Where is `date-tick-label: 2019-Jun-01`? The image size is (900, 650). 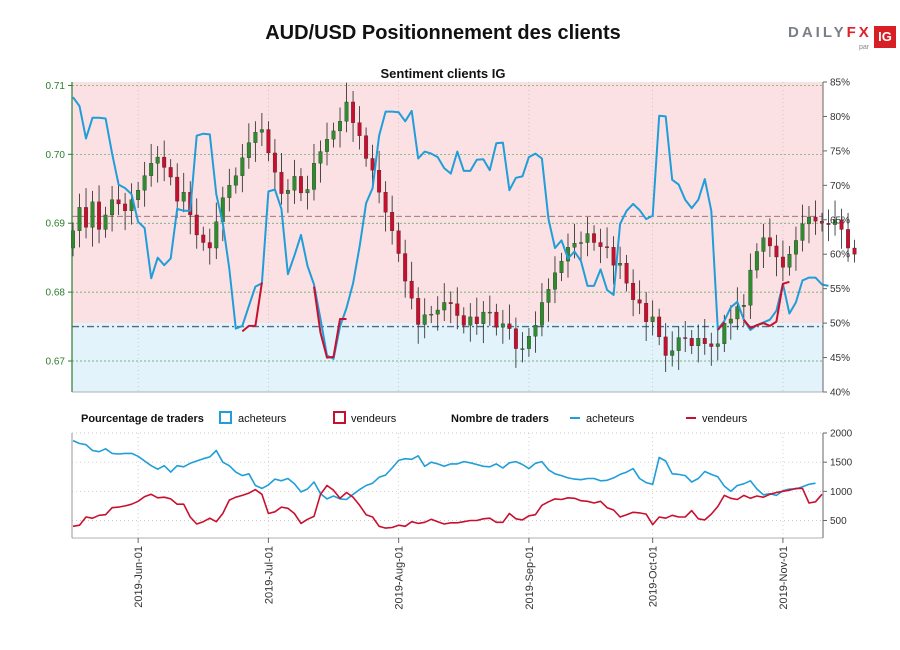 date-tick-label: 2019-Jun-01 is located at coordinates (139, 577).